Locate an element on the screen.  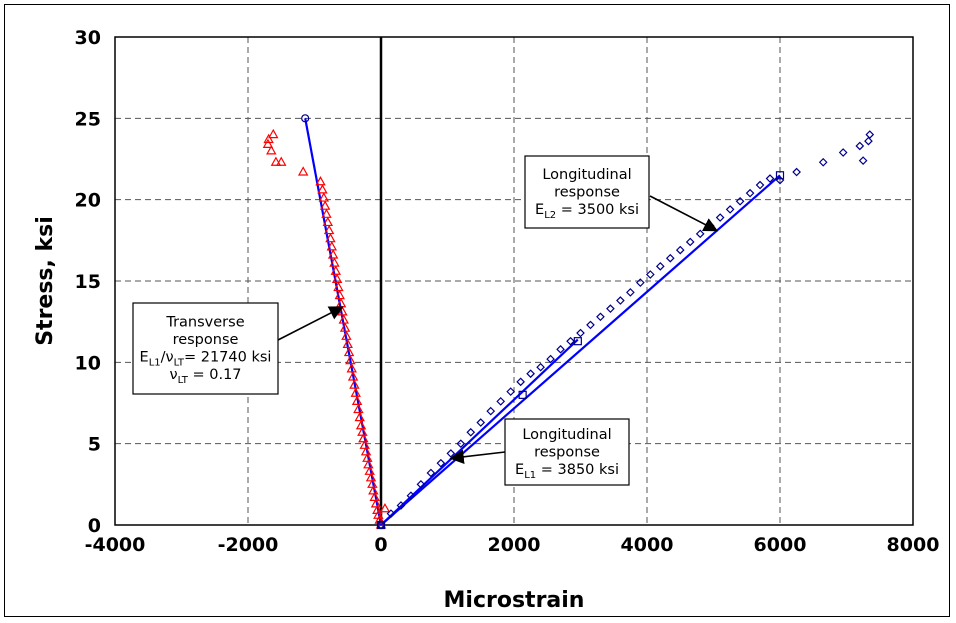
annotation-text: EL2 = 3500 ksi is located at coordinates (587, 211).